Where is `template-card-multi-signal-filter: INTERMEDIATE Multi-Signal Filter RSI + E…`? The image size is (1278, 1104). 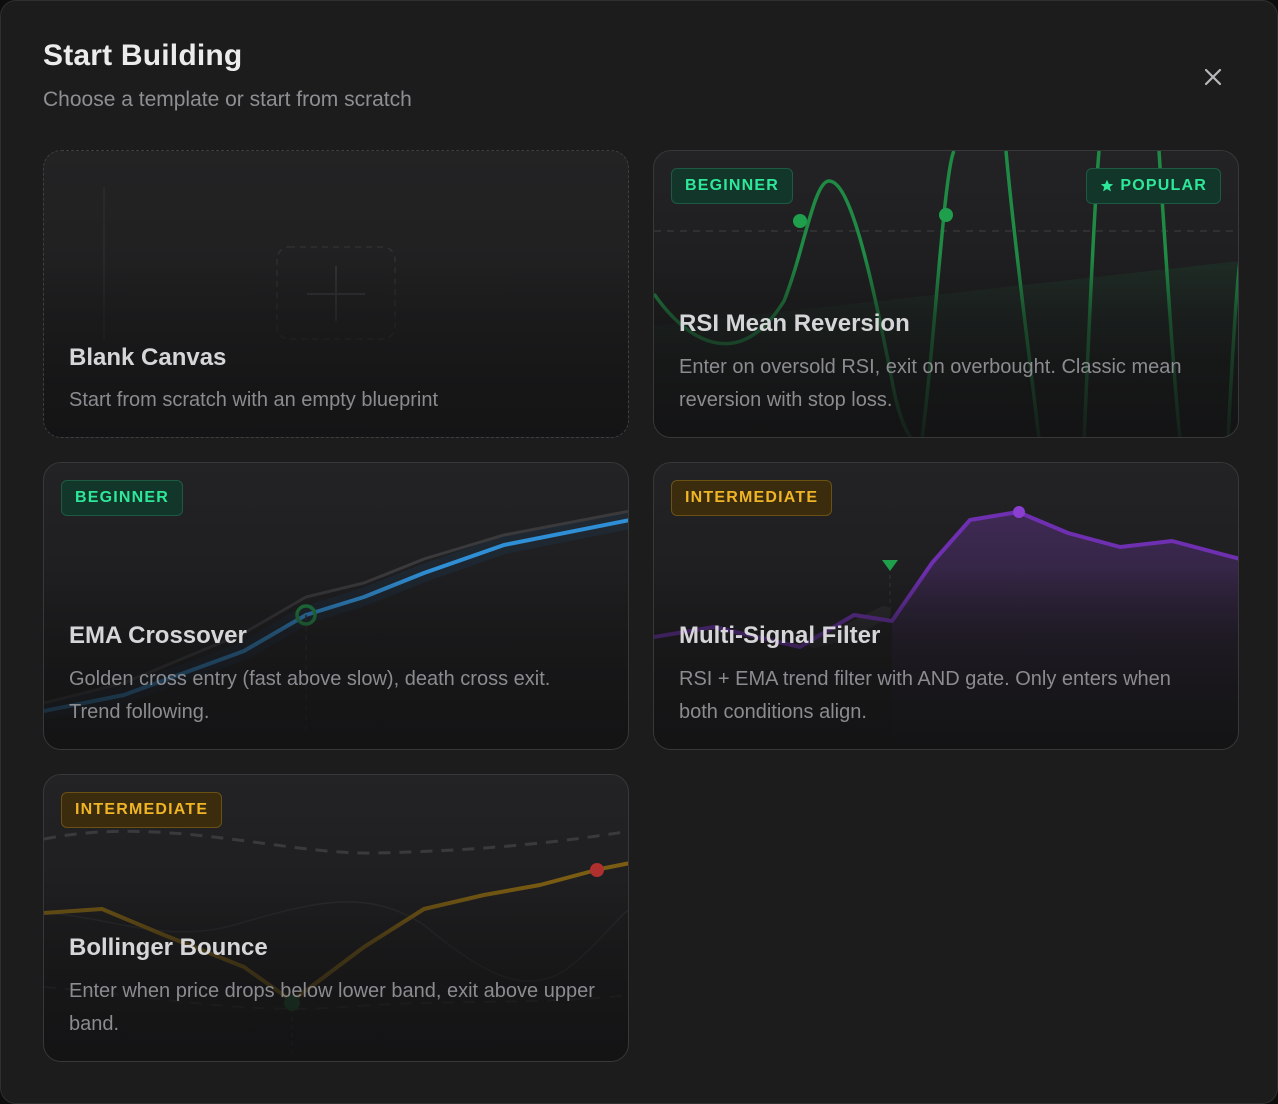 template-card-multi-signal-filter: INTERMEDIATE Multi-Signal Filter RSI + E… is located at coordinates (946, 606).